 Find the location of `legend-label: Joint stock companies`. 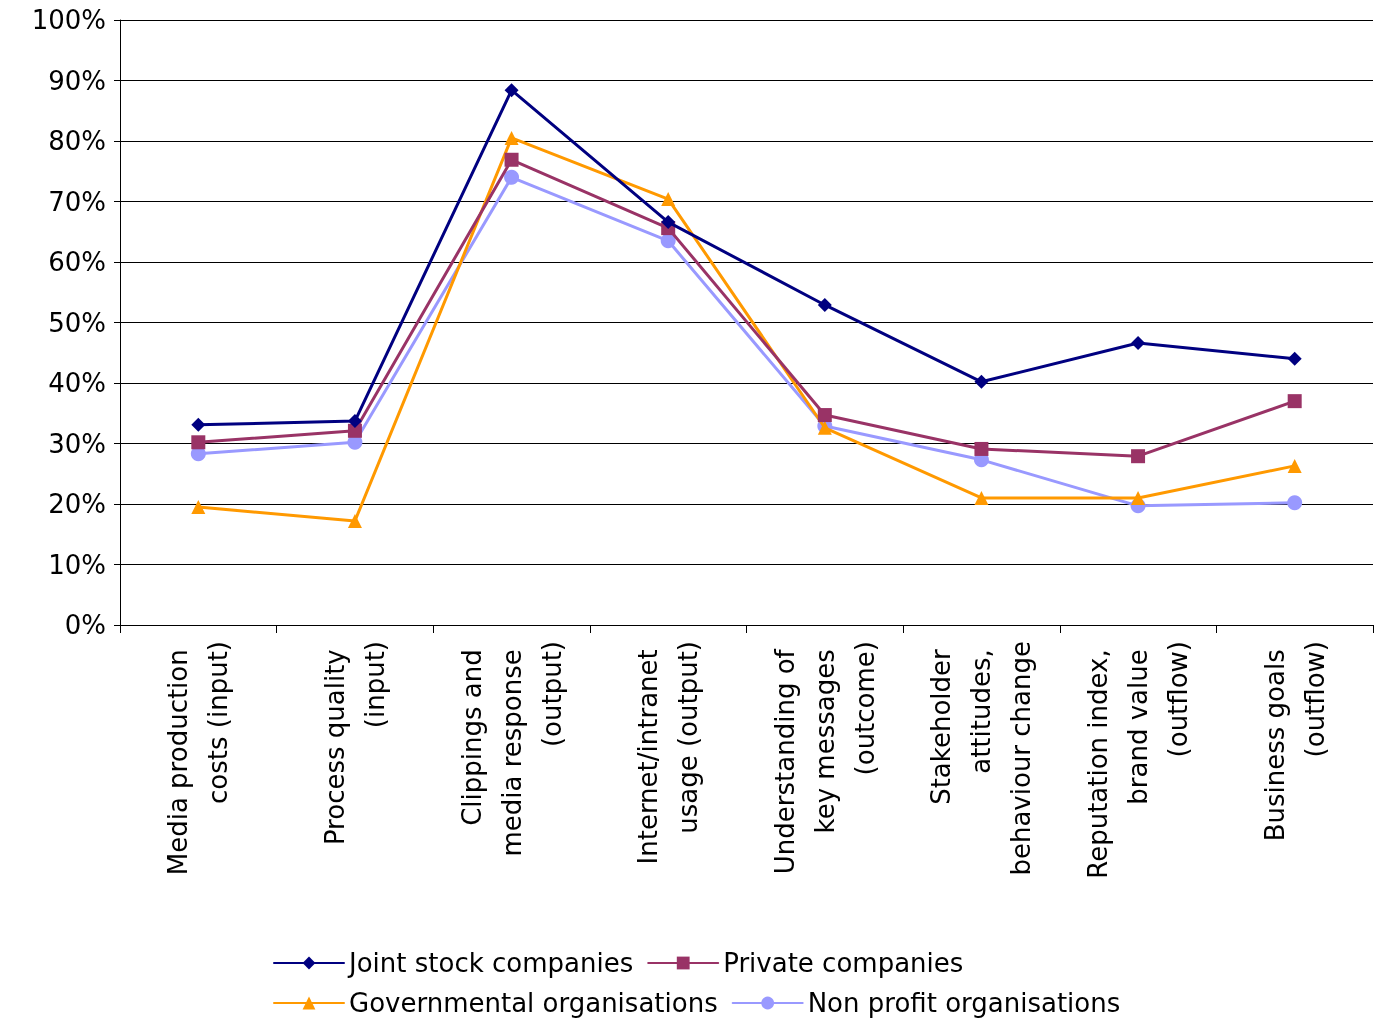

legend-label: Joint stock companies is located at coordinates (490, 963).